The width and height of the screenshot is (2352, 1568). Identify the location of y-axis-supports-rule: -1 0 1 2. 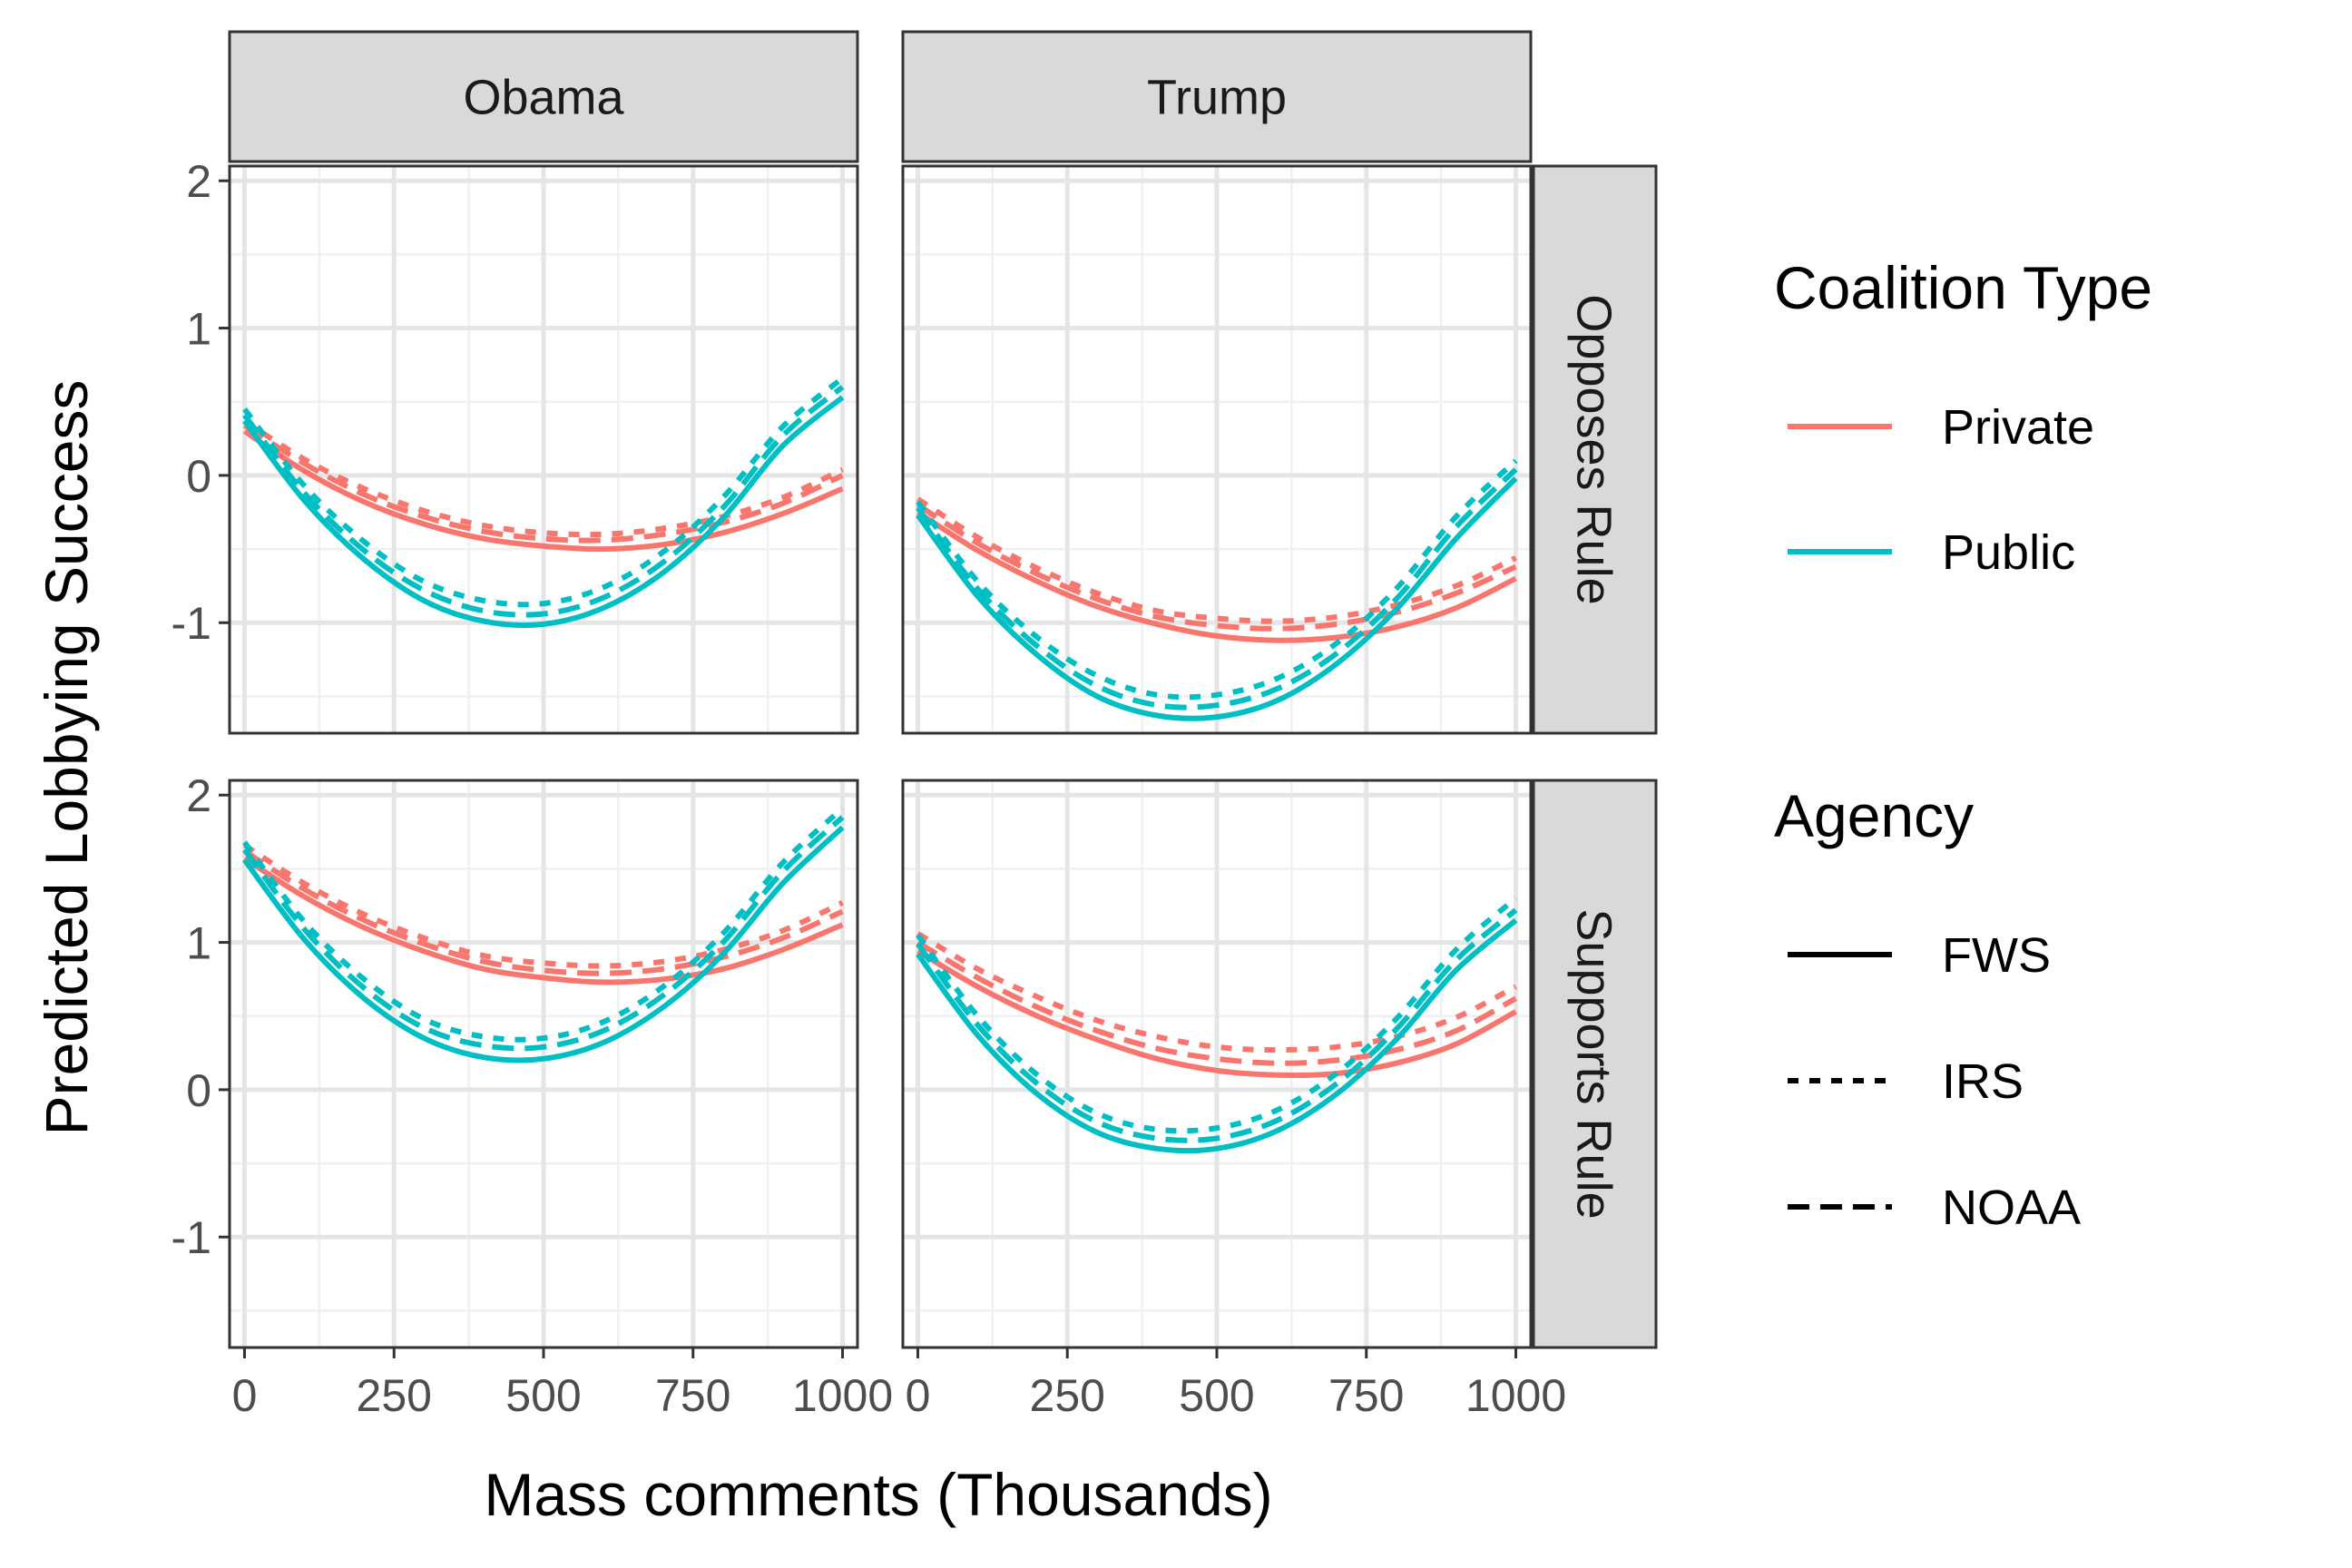
(201, 1016).